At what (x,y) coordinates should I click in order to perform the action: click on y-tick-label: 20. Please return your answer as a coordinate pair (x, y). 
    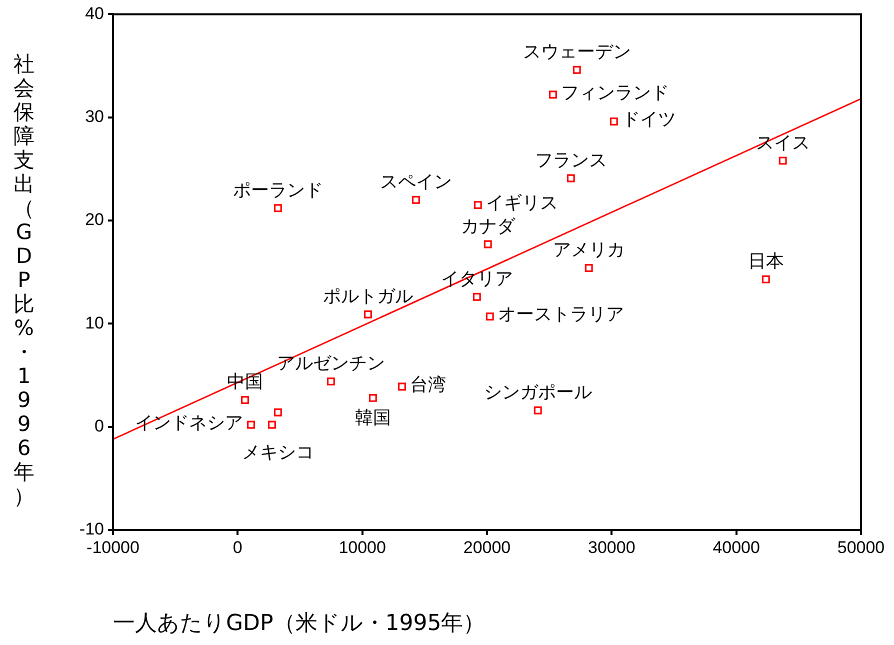
    Looking at the image, I should click on (94, 220).